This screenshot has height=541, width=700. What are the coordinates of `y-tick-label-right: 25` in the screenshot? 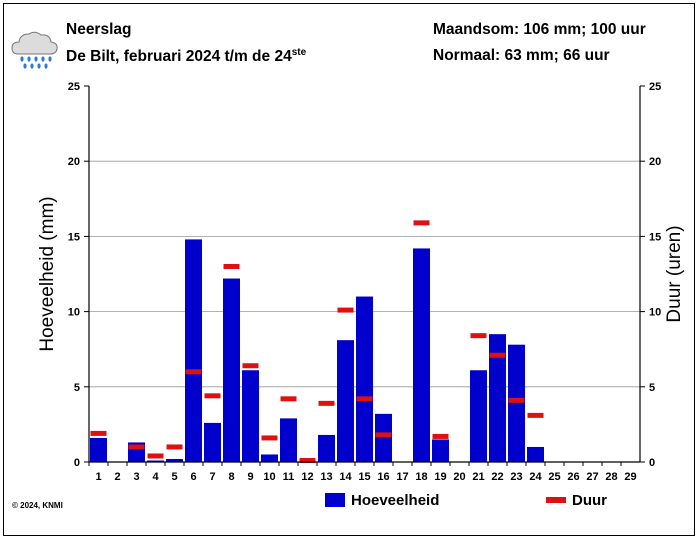 It's located at (655, 87).